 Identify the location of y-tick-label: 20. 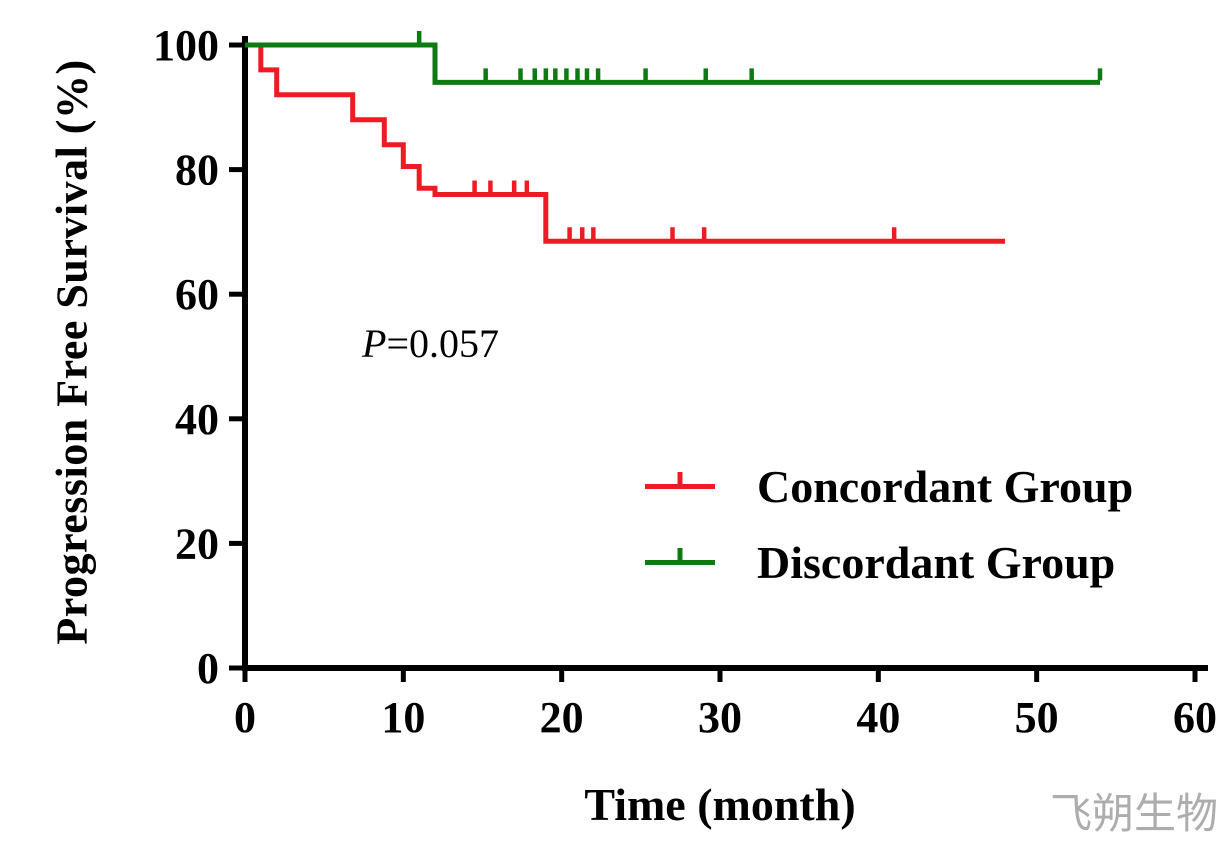
(197, 543).